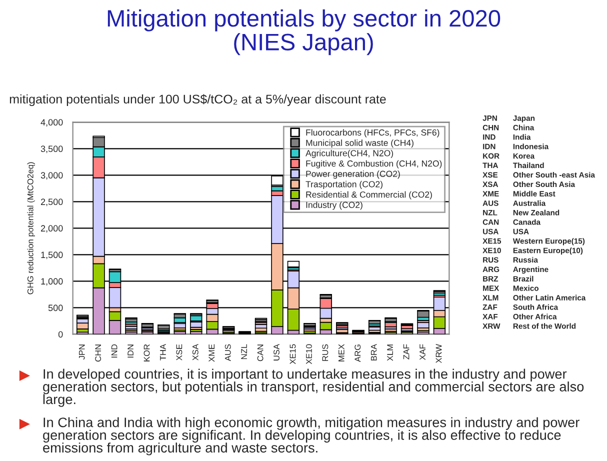 The width and height of the screenshot is (607, 461). What do you see at coordinates (309, 354) in the screenshot?
I see `x-tick-label: XE10` at bounding box center [309, 354].